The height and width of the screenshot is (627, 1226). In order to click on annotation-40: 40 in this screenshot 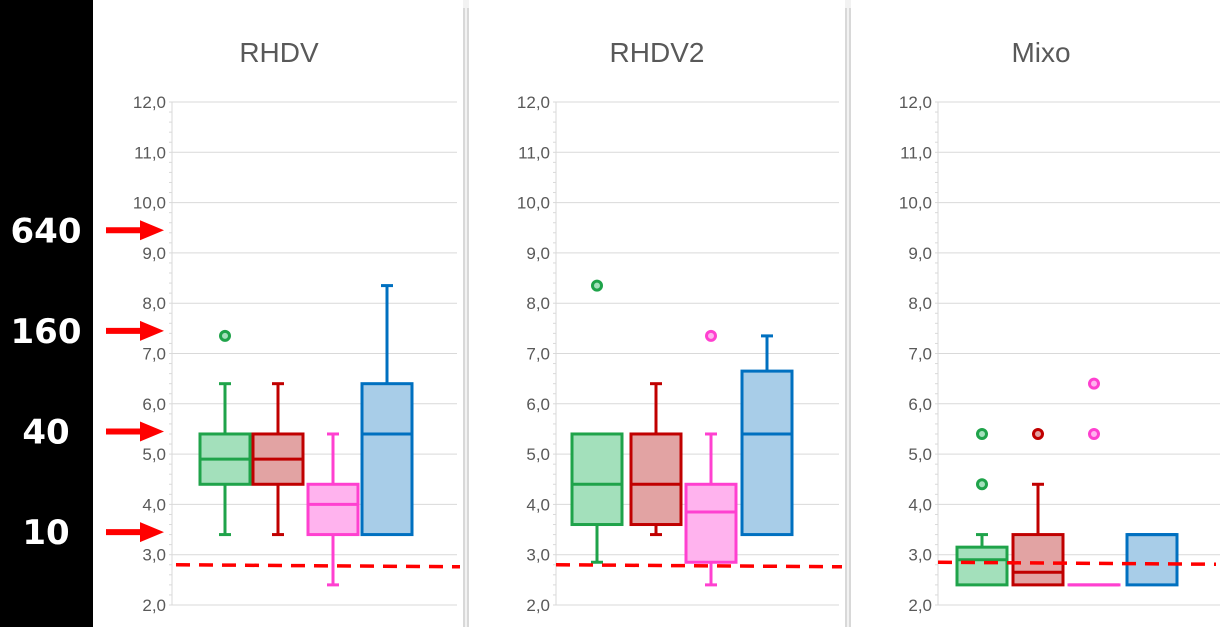, I will do `click(93, 432)`.